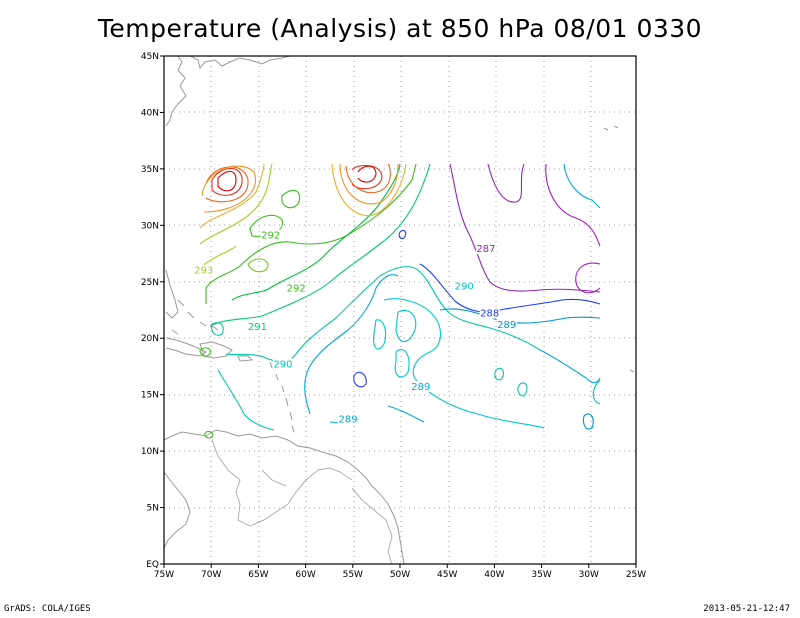  Describe the element at coordinates (400, 575) in the screenshot. I see `x-tick-label: 50W` at that location.